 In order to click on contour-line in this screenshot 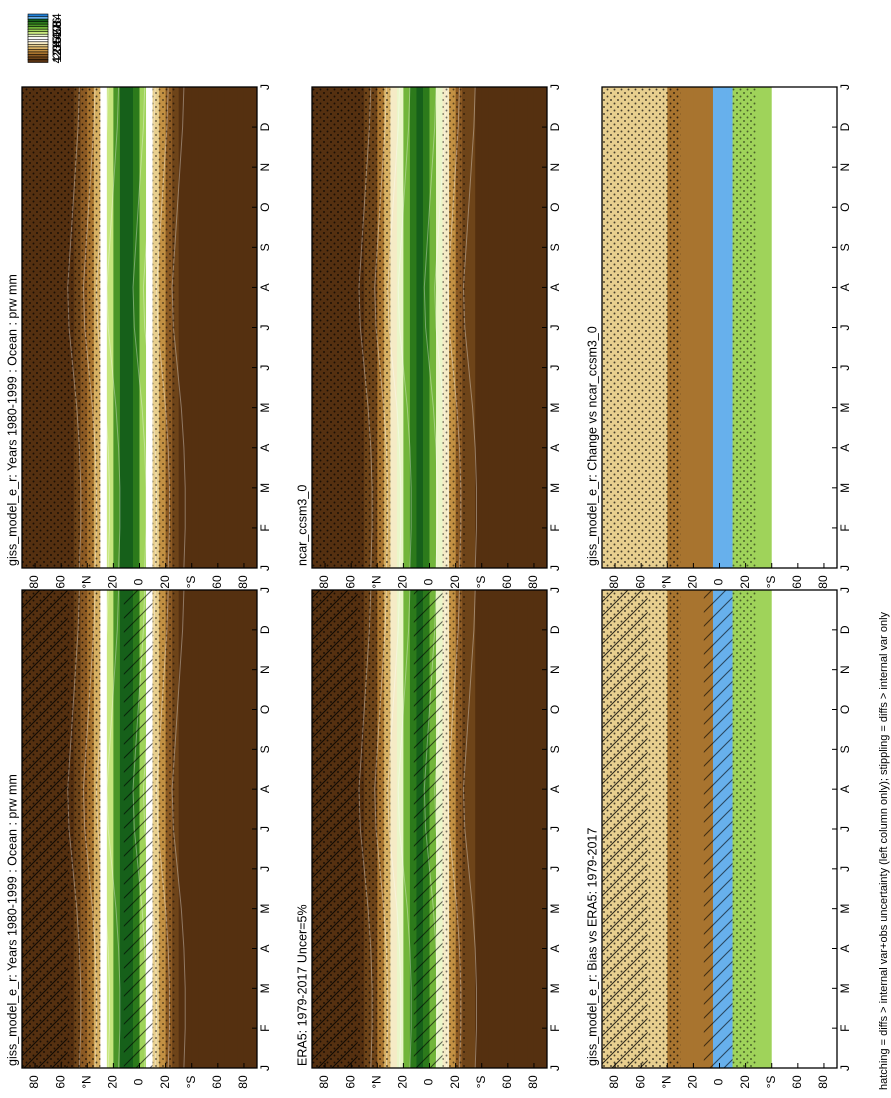, I will do `click(113, 327)`.